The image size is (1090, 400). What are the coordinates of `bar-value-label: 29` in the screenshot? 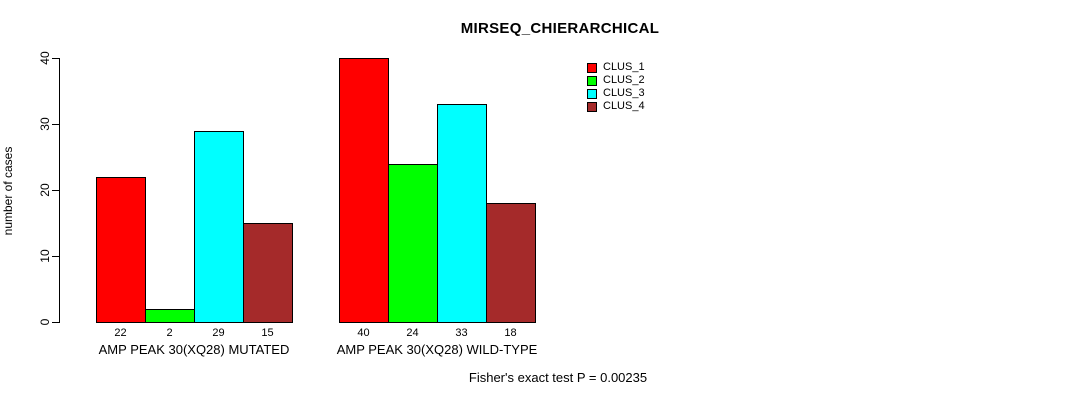 It's located at (218, 333).